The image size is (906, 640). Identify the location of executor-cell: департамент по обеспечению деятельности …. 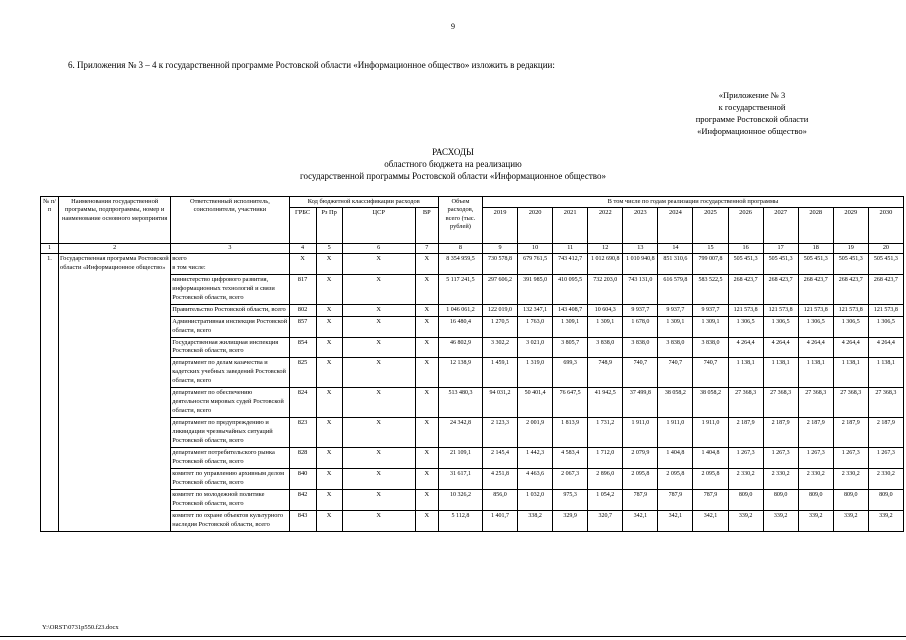
(230, 403).